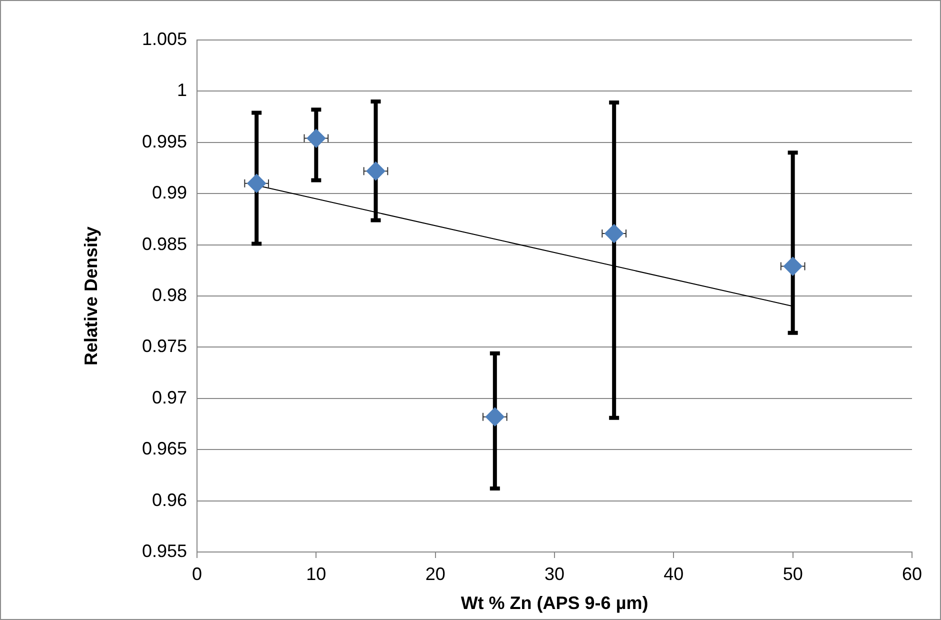 The image size is (941, 620). What do you see at coordinates (164, 38) in the screenshot?
I see `y-tick-label: 1.005` at bounding box center [164, 38].